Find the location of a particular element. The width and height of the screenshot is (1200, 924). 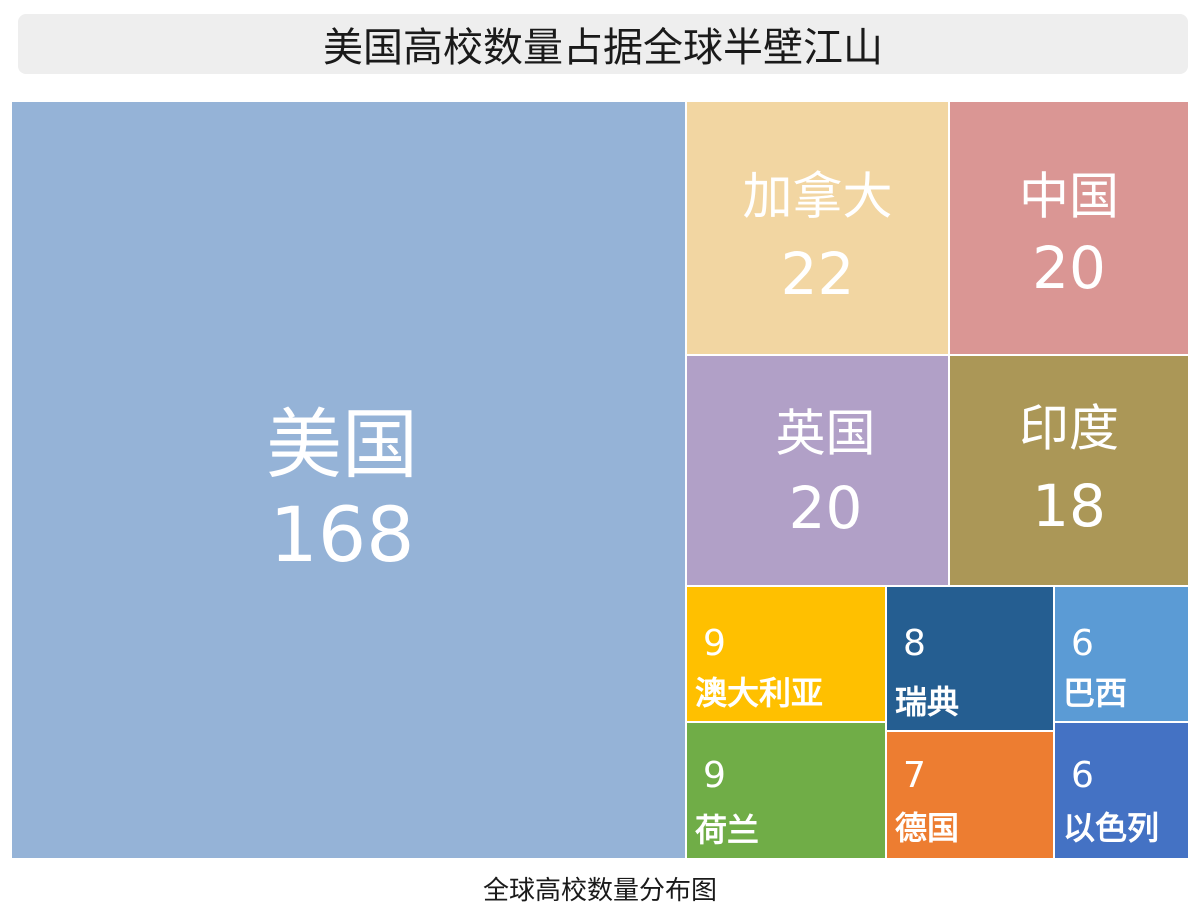

tile-label-name: 印度 is located at coordinates (1069, 429).